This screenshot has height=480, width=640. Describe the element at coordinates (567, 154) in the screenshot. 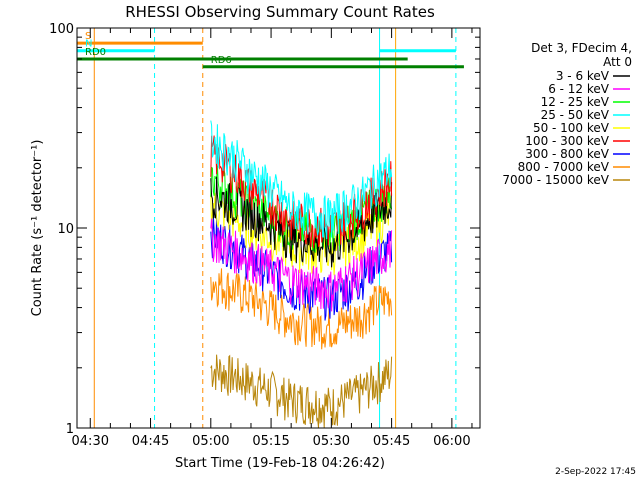

I see `legend-label-6: 300 - 800 keV` at that location.